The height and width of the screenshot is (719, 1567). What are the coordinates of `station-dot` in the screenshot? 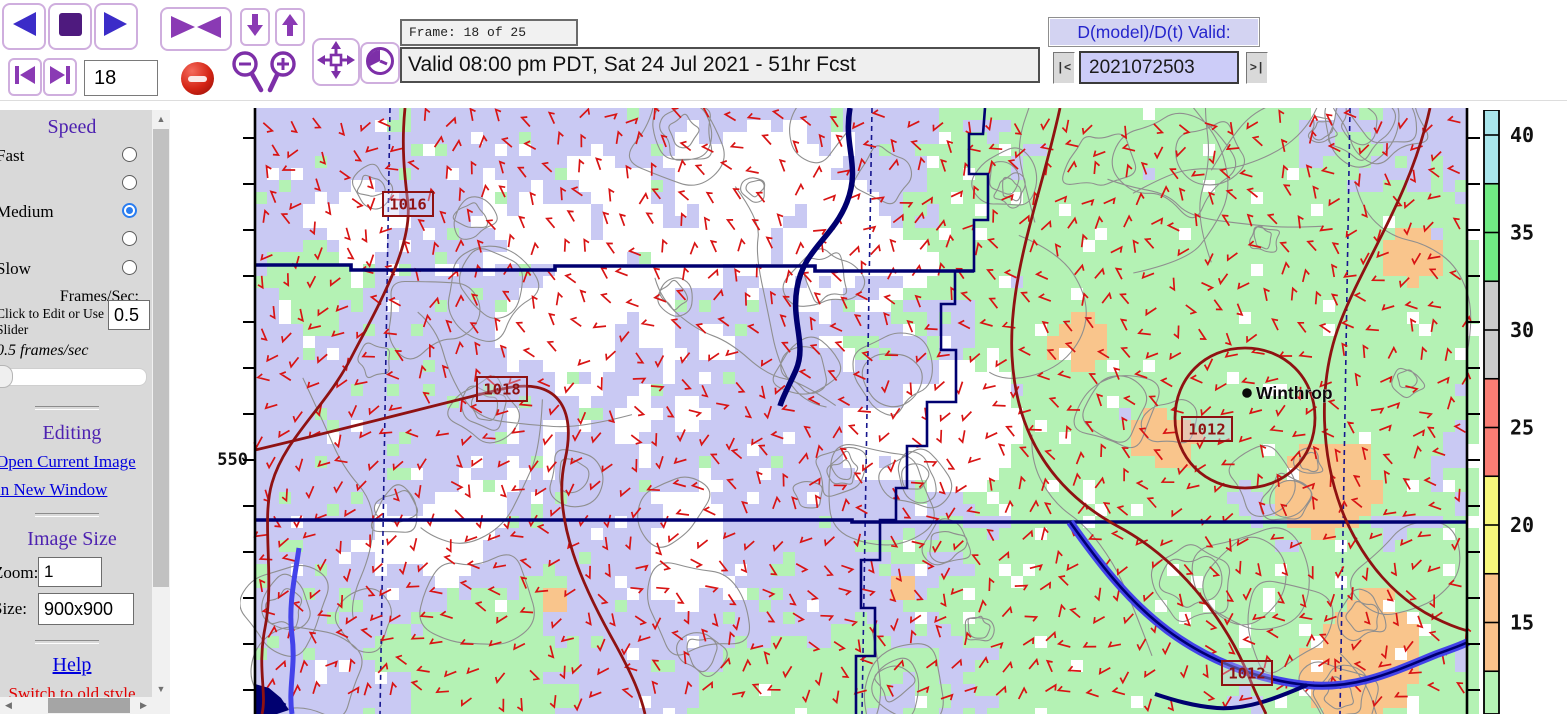 It's located at (1247, 393).